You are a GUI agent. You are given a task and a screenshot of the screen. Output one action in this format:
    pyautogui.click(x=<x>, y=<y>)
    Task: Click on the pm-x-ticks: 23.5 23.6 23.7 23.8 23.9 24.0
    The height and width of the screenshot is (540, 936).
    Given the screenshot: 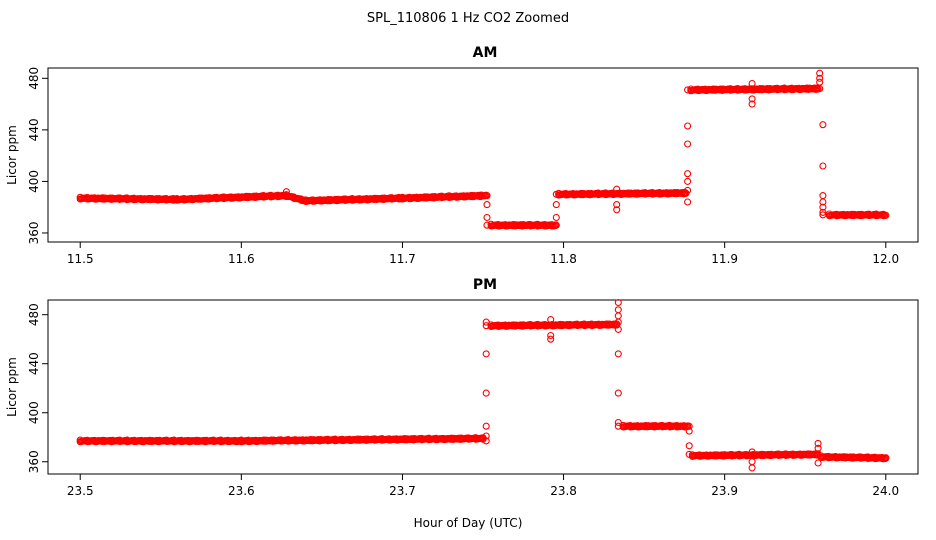 What is the action you would take?
    pyautogui.click(x=483, y=486)
    